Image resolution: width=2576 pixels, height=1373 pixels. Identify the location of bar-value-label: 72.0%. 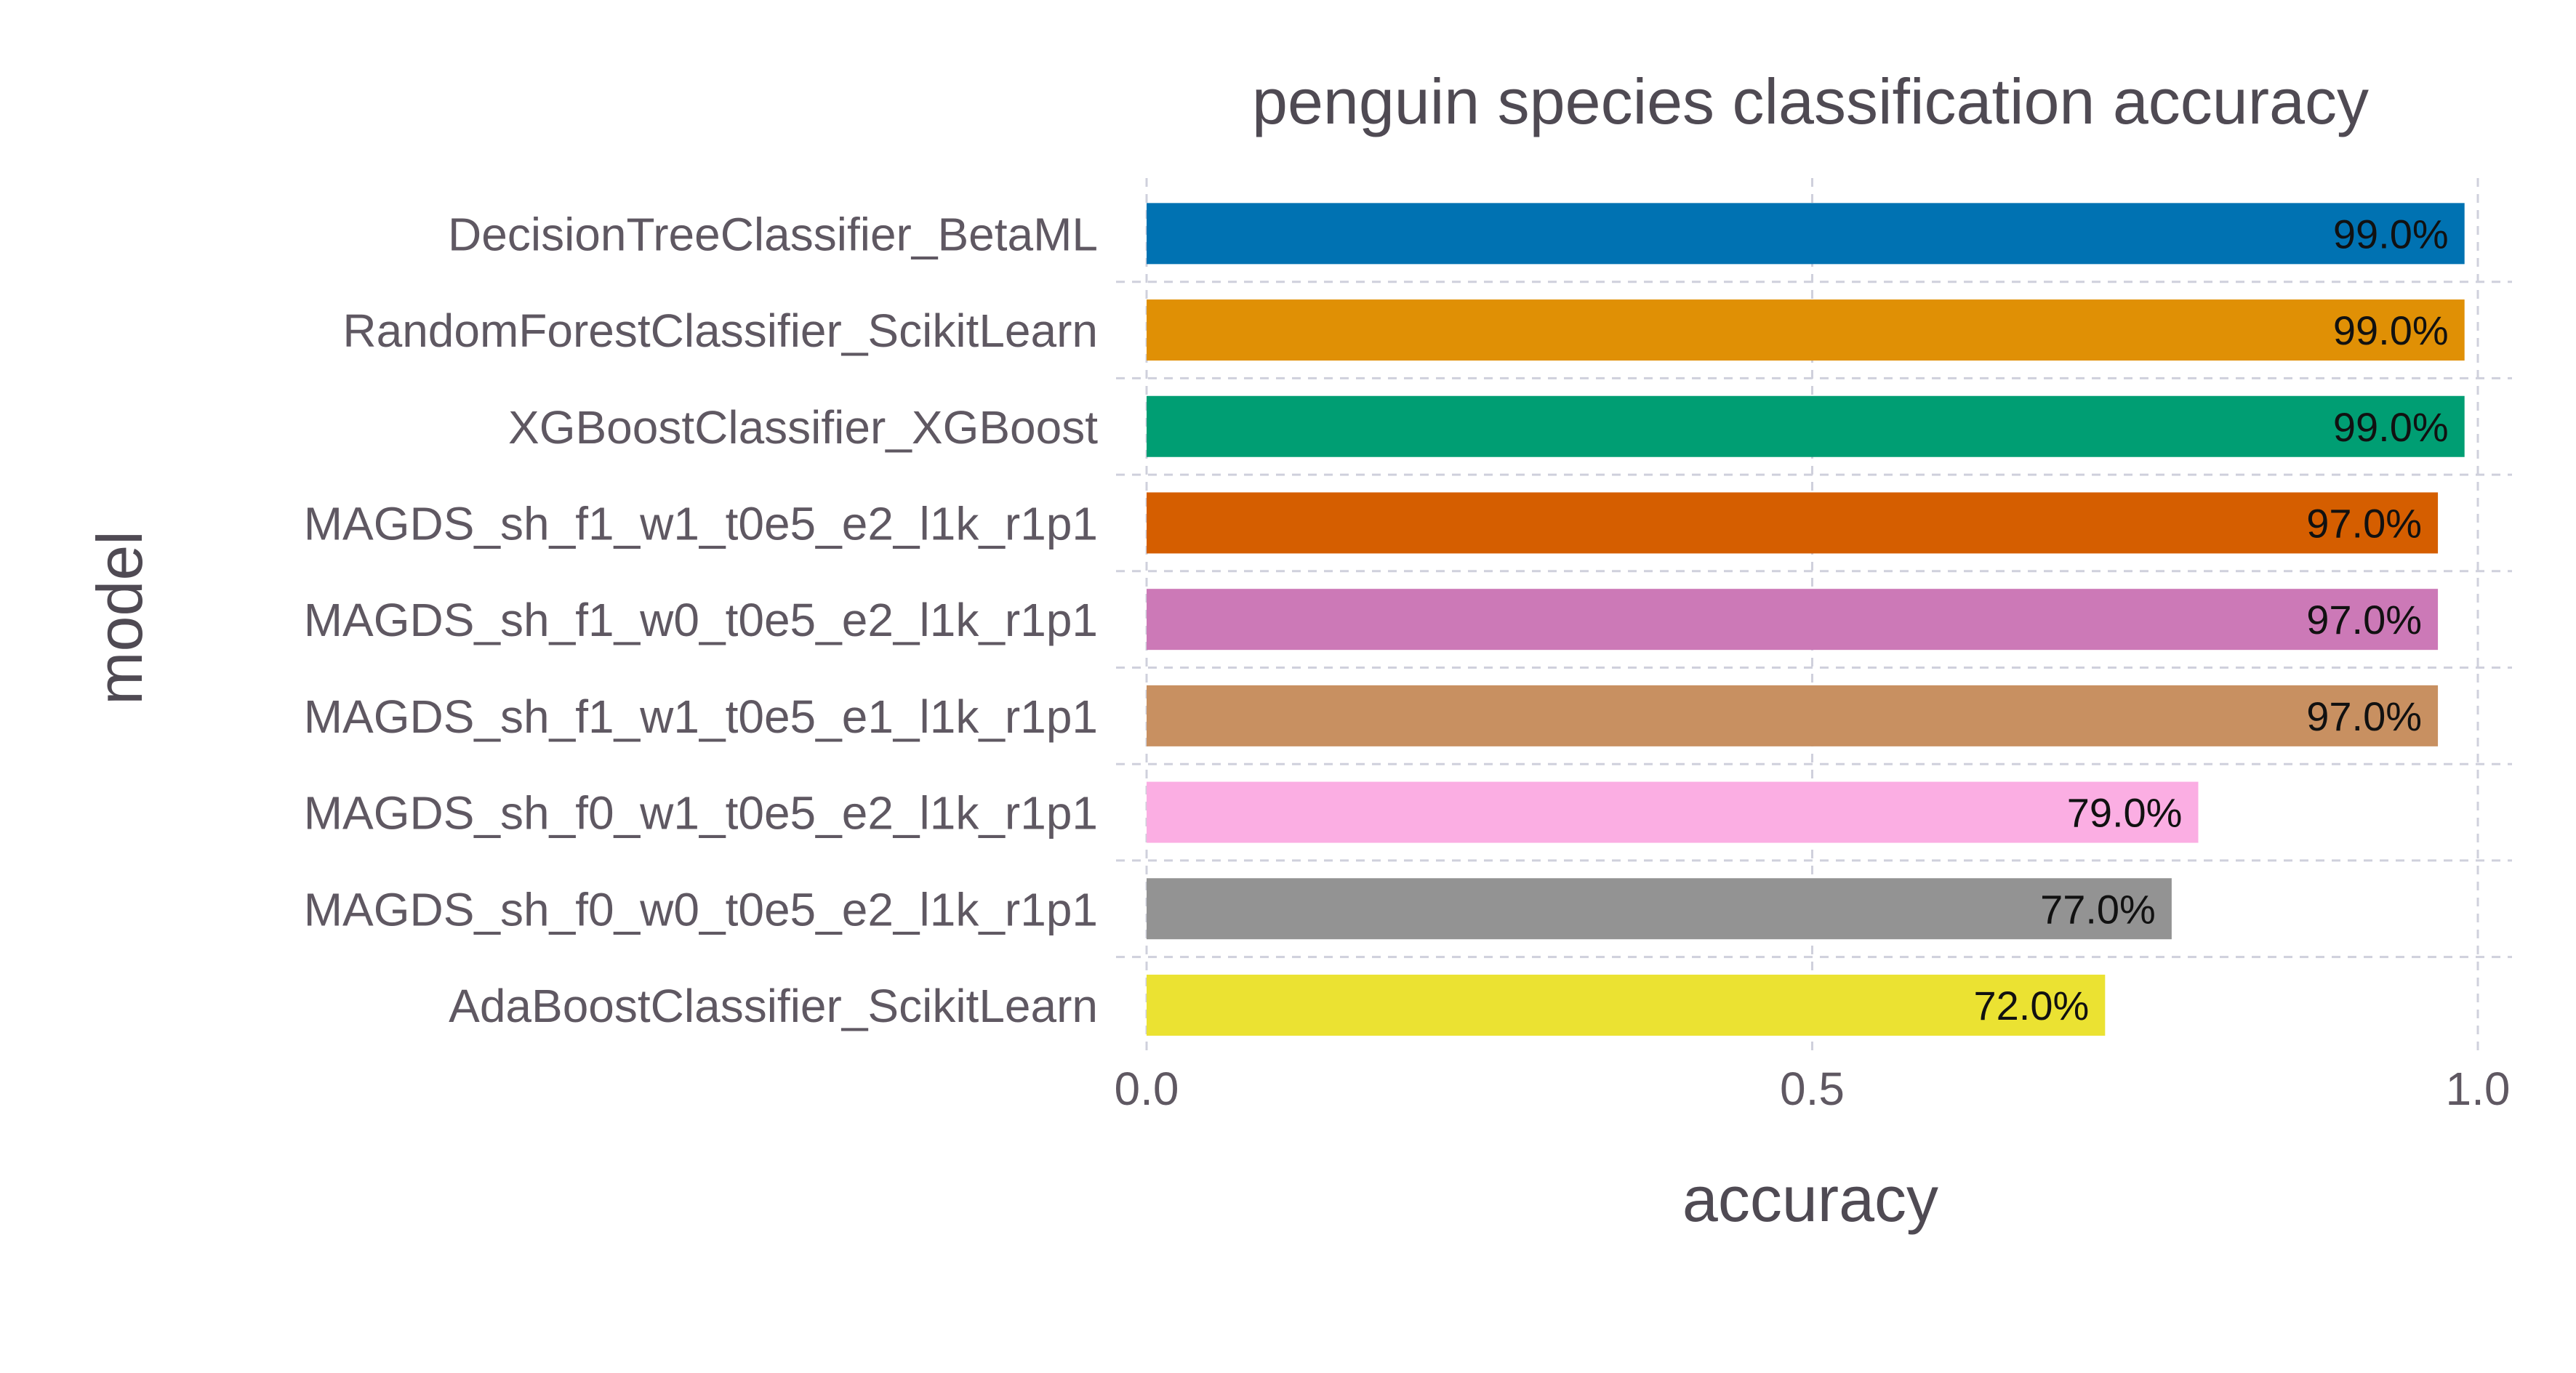
(2032, 1006).